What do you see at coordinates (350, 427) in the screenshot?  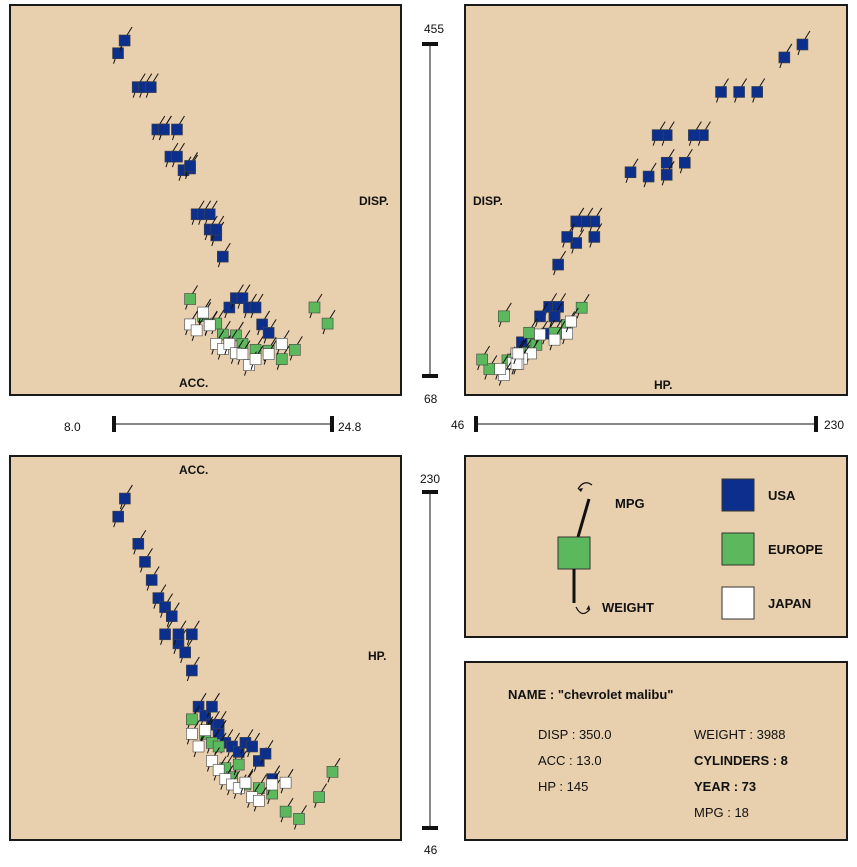 I see `acc-max: 24.8` at bounding box center [350, 427].